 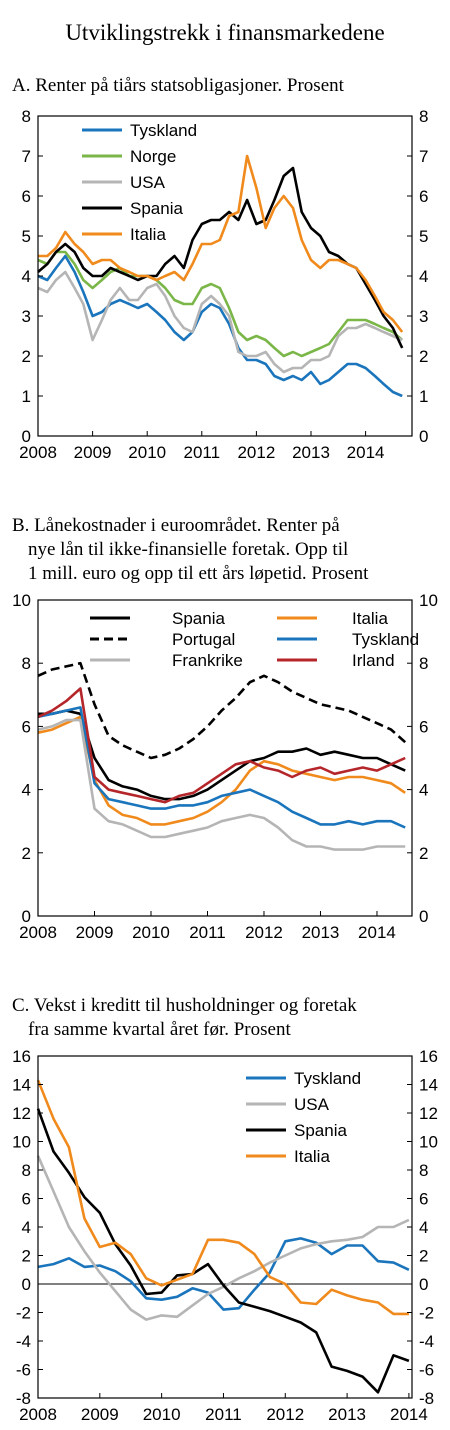 What do you see at coordinates (428, 600) in the screenshot?
I see `y-tick-label-right: 10` at bounding box center [428, 600].